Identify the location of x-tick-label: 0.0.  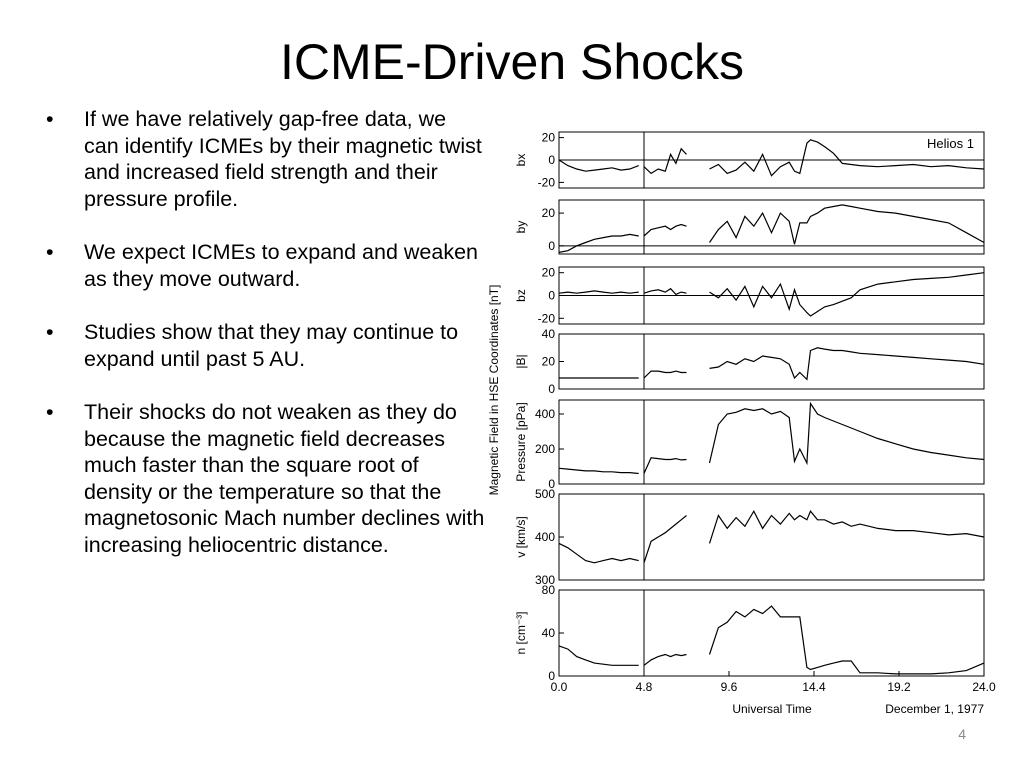
(559, 687).